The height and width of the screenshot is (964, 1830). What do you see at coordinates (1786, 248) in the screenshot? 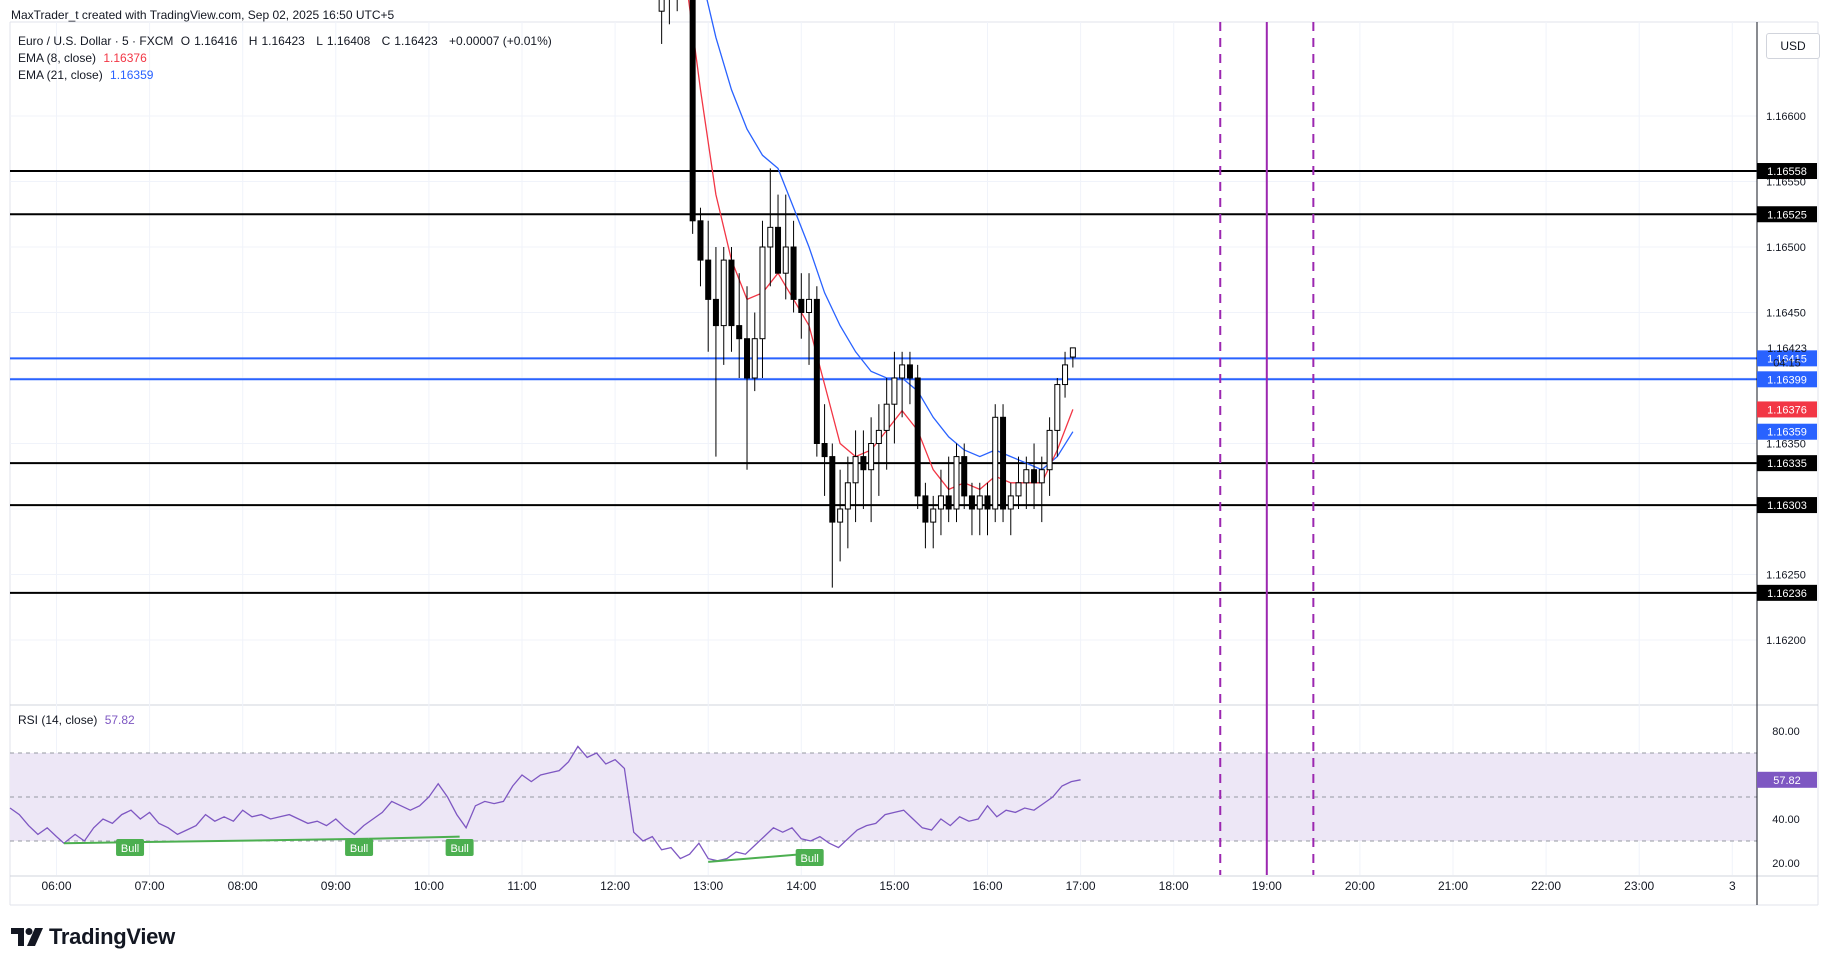
I see `price-tick-label: 1.16500` at bounding box center [1786, 248].